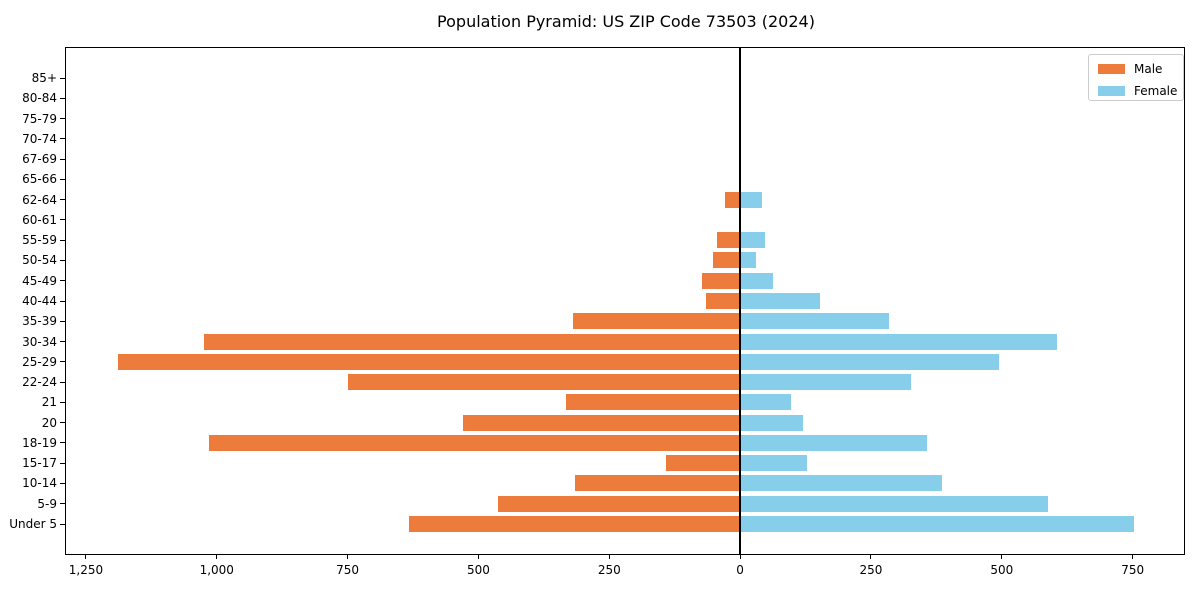  Describe the element at coordinates (39, 118) in the screenshot. I see `y-tick-label: 75-79` at that location.